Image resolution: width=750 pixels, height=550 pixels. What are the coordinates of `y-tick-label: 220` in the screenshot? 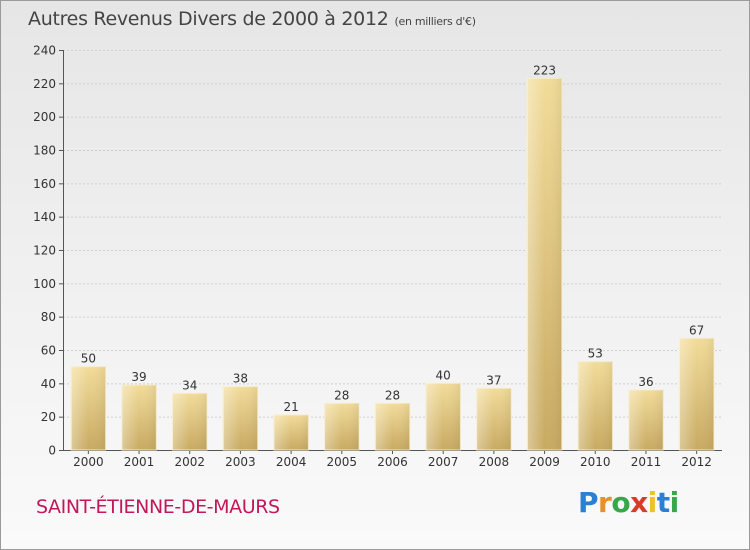 It's located at (44, 84).